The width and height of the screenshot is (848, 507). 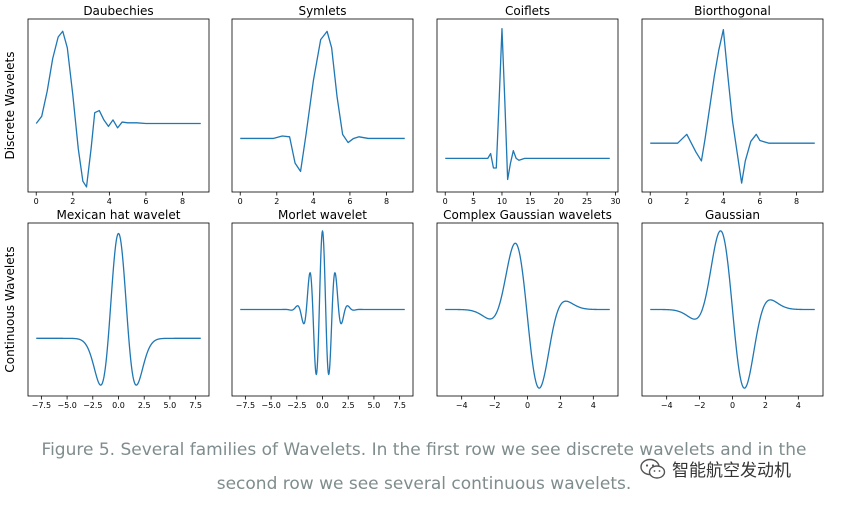 What do you see at coordinates (473, 201) in the screenshot?
I see `x-tick-label: 5` at bounding box center [473, 201].